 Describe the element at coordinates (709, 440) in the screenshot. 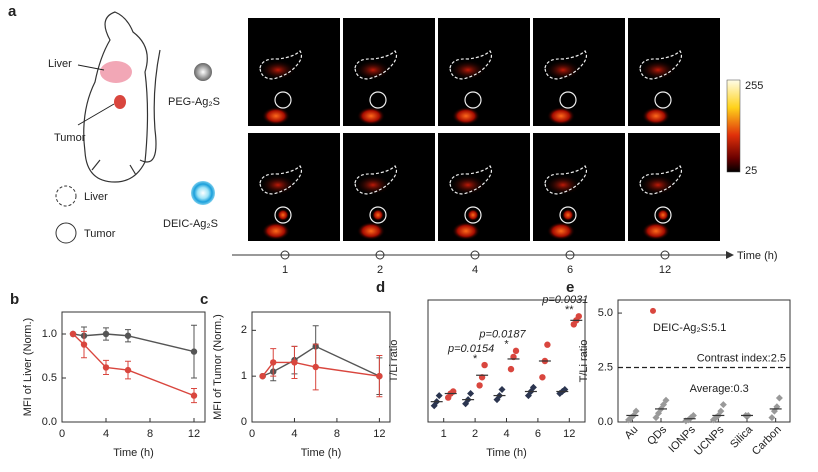

I see `x-tick-label: UCNPs` at that location.